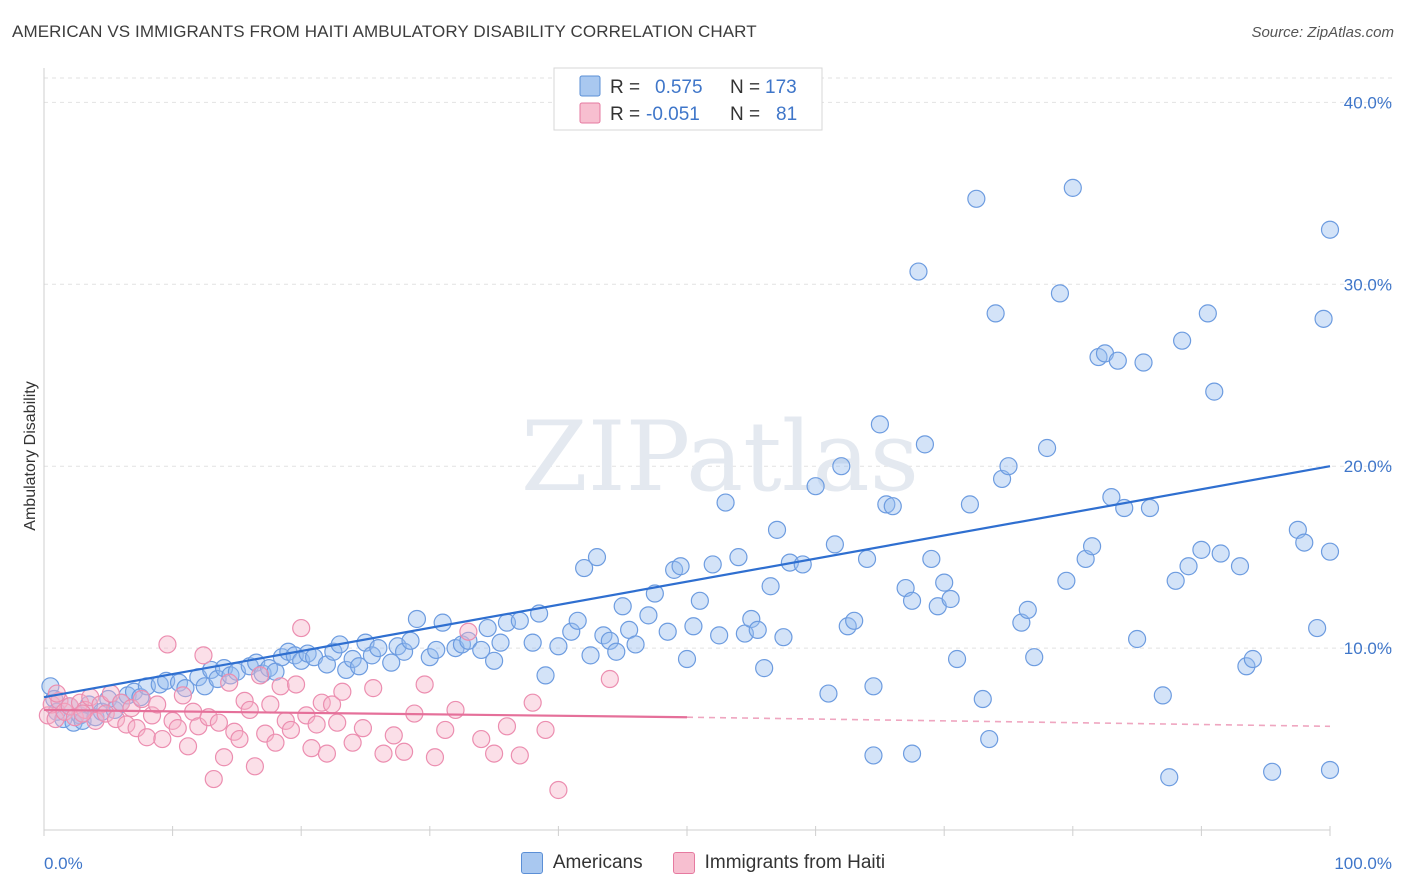 The width and height of the screenshot is (1406, 892). Describe the element at coordinates (63, 863) in the screenshot. I see `x-tick-label: 0.0%` at that location.